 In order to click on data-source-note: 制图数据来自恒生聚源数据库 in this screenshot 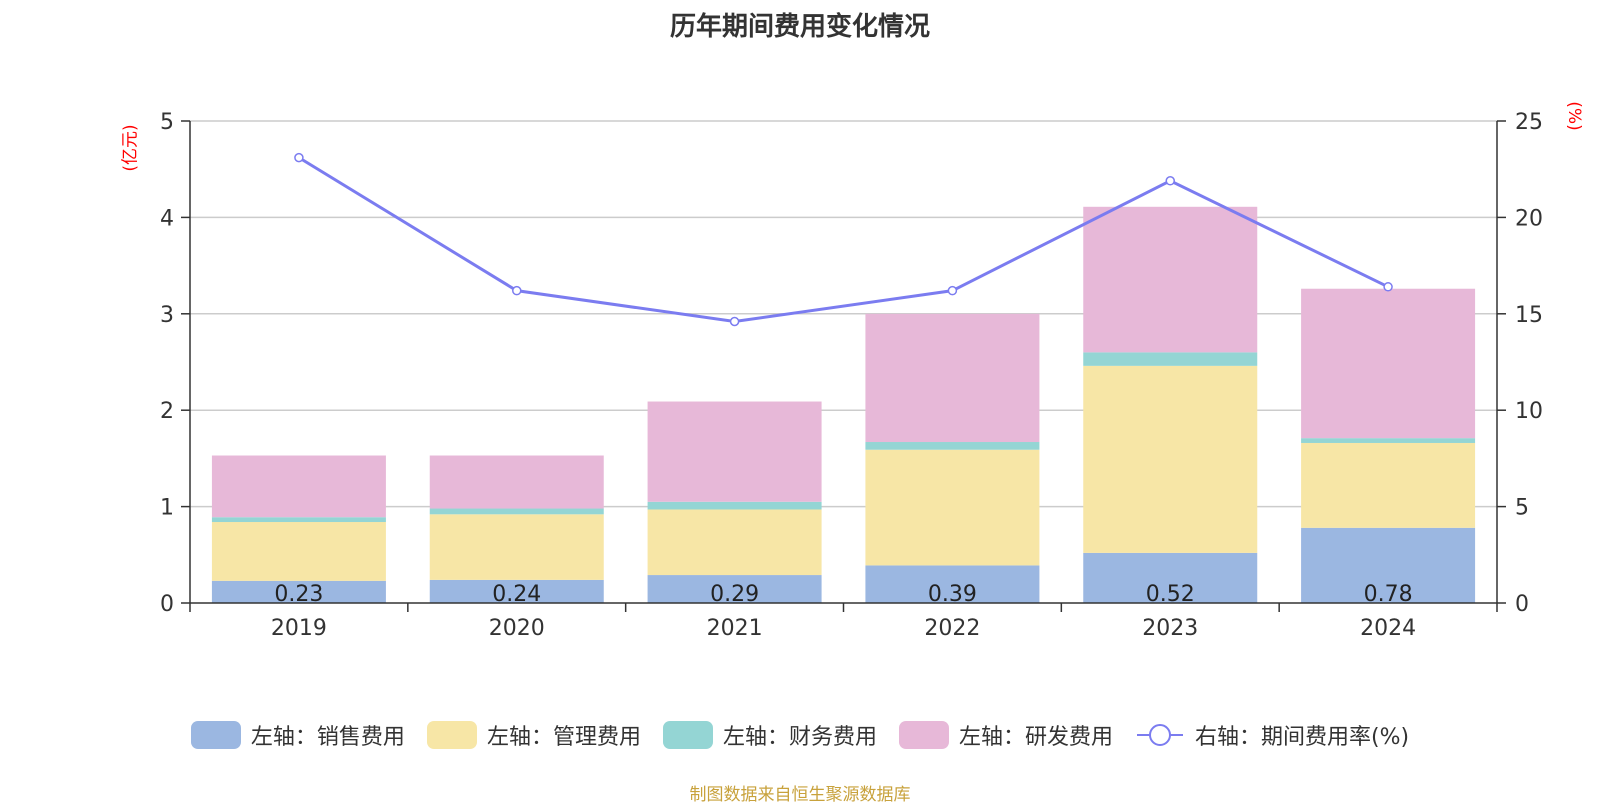, I will do `click(800, 795)`.